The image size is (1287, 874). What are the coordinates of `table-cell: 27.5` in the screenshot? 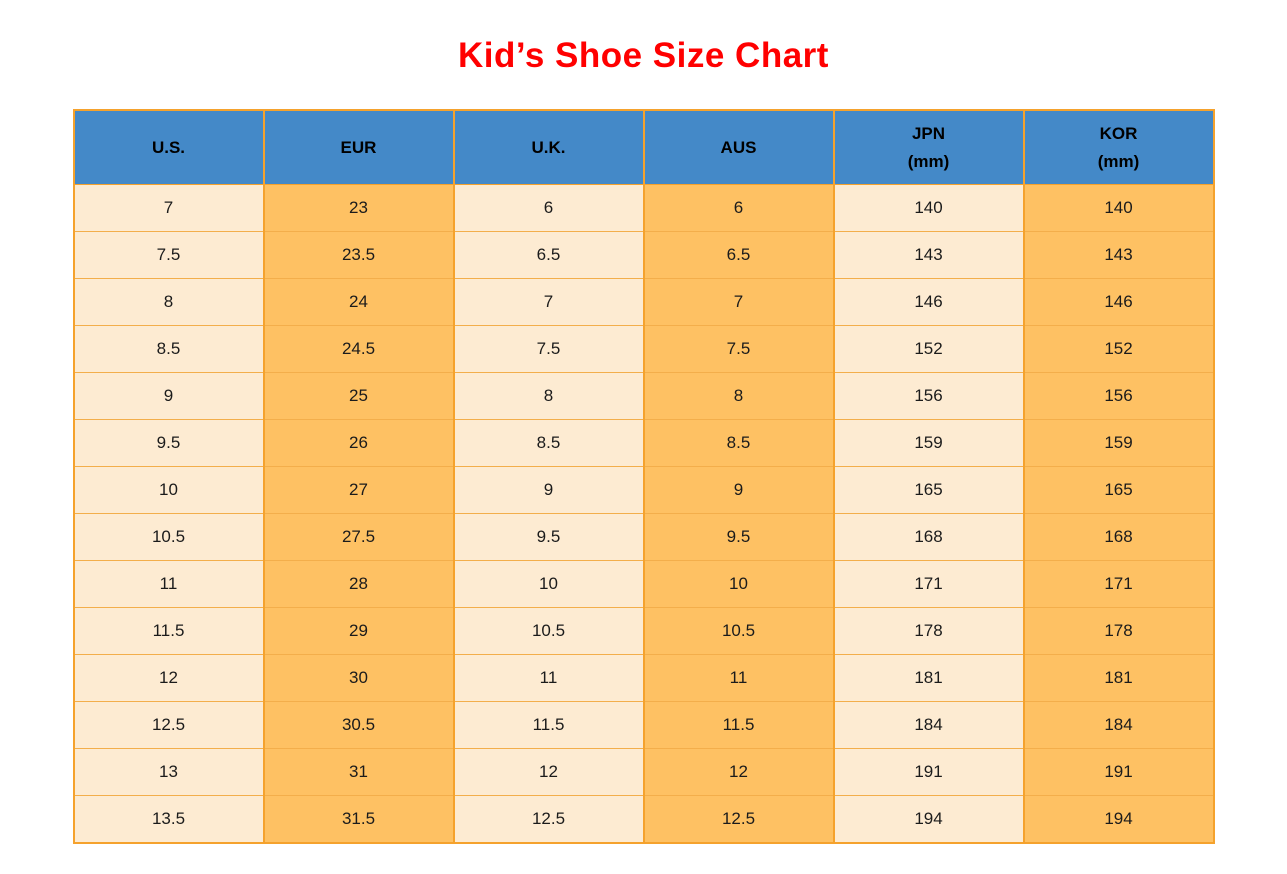 It's located at (358, 537).